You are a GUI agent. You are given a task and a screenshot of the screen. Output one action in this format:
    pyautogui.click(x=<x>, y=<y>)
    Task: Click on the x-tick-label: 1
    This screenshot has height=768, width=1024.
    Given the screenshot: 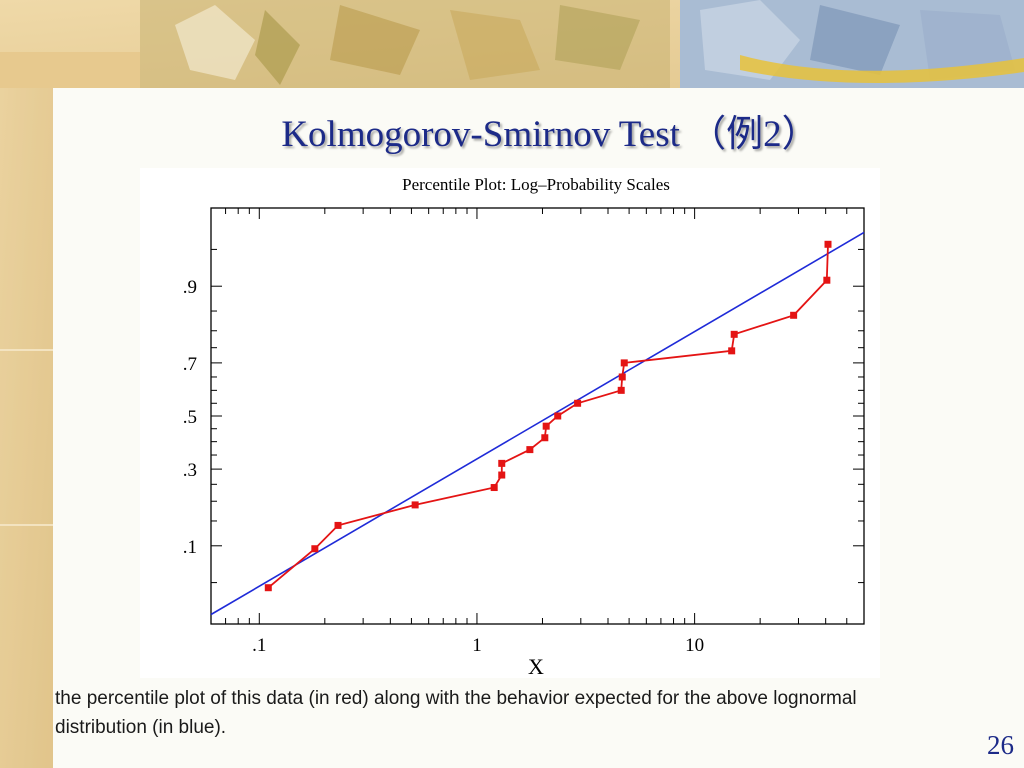 What is the action you would take?
    pyautogui.click(x=477, y=645)
    